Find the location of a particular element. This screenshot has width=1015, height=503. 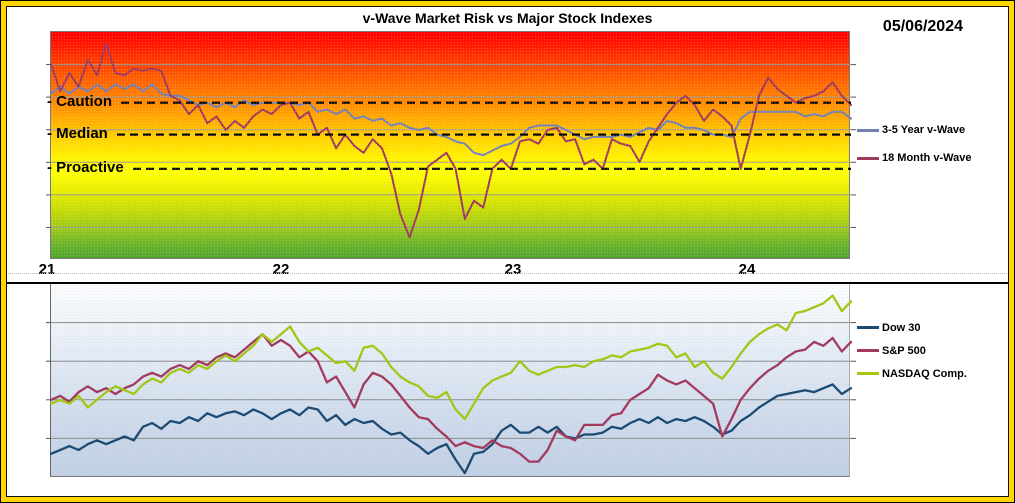

axis-dotted-rule is located at coordinates (507, 273).